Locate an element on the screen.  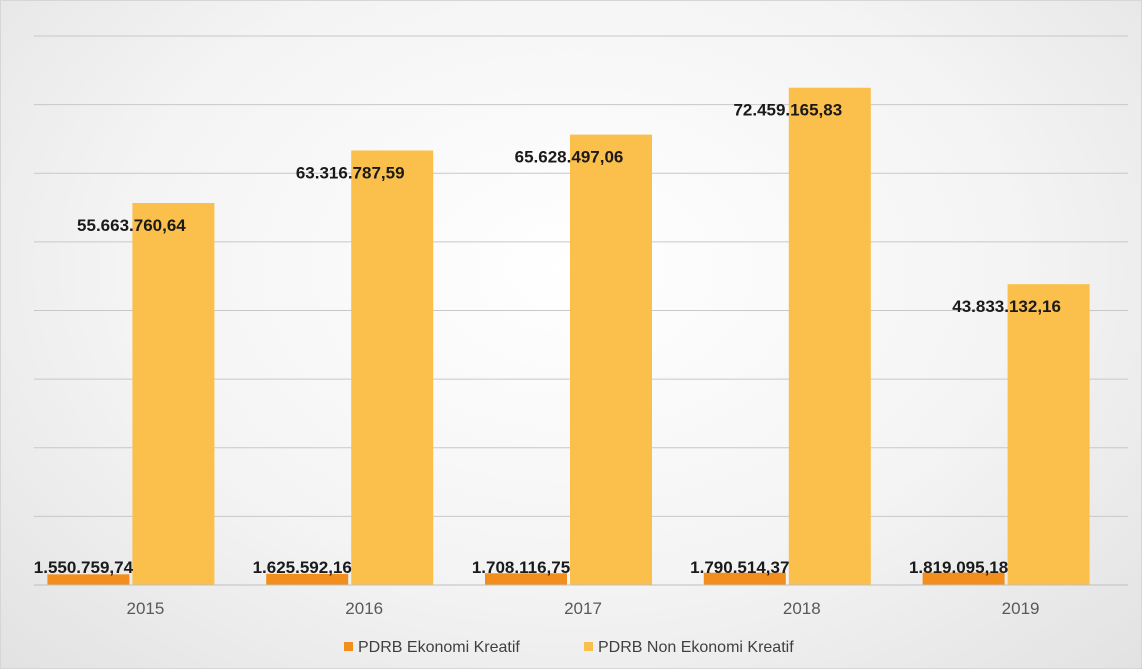
data-label-ekonomi-kreatif: 1.550.759,74 is located at coordinates (84, 567).